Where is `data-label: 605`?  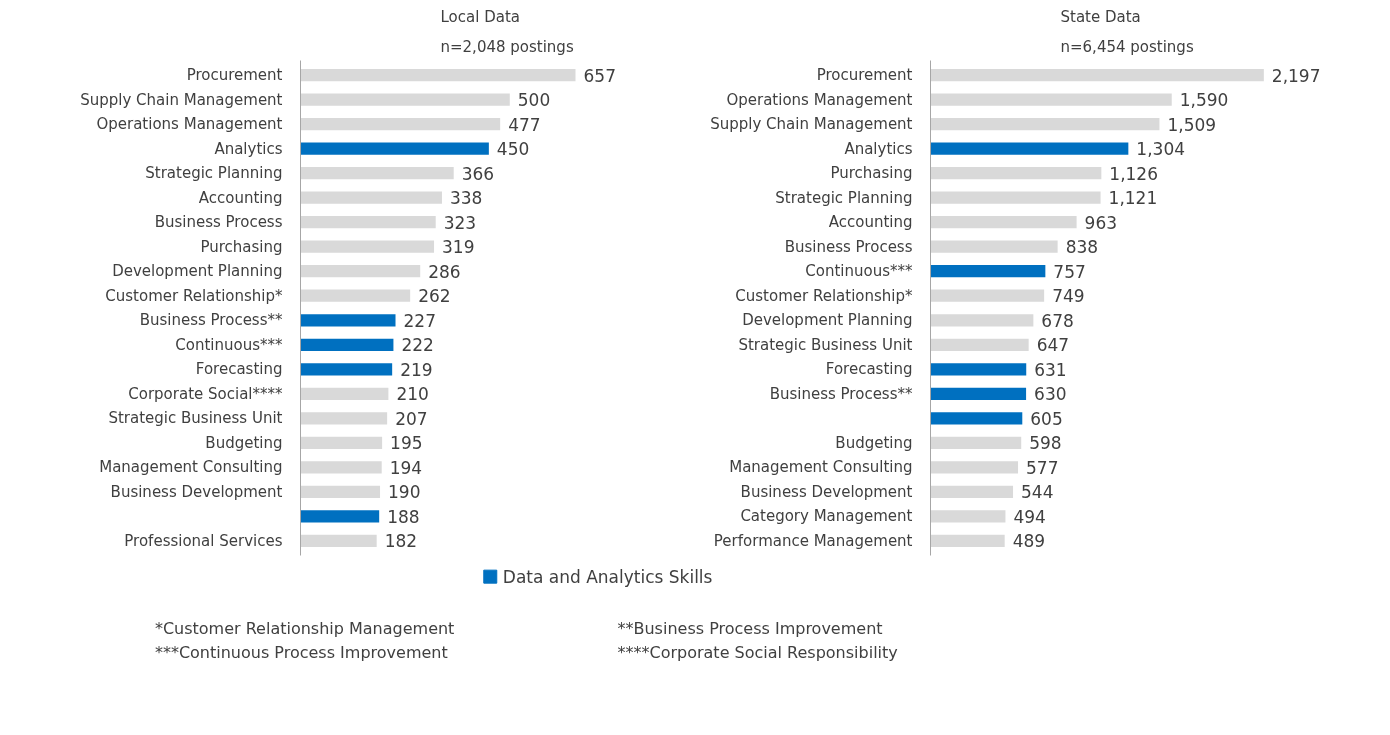
data-label: 605 is located at coordinates (1046, 418).